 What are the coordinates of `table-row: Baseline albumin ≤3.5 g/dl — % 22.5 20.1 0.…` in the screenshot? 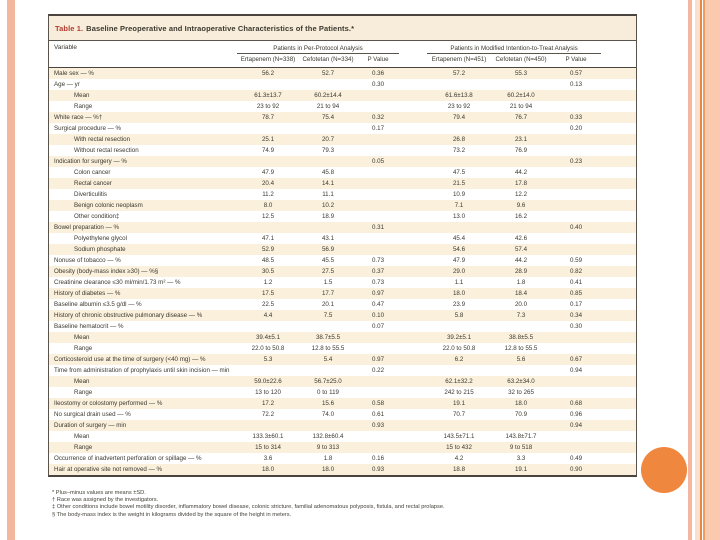 It's located at (342, 304).